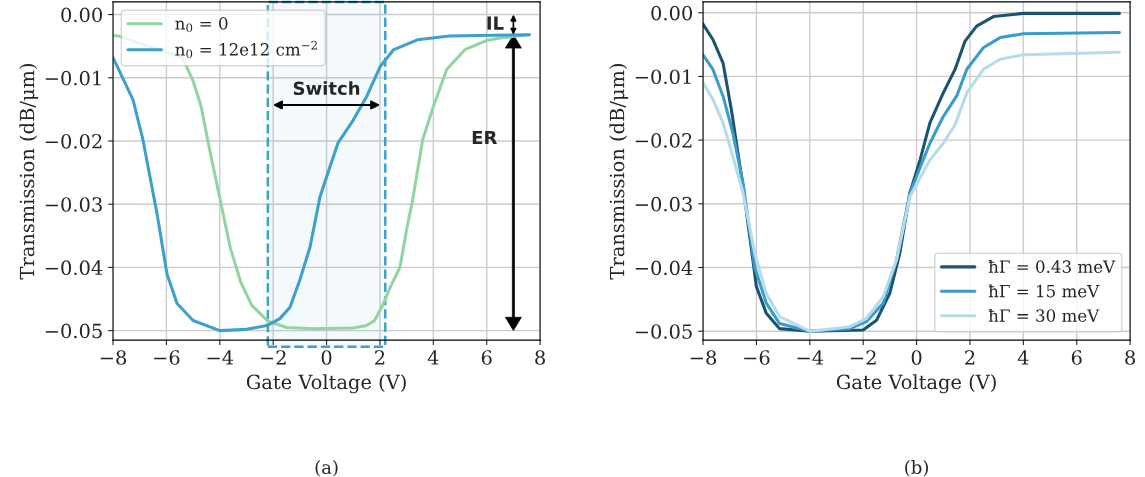 The height and width of the screenshot is (477, 1145). Describe the element at coordinates (495, 23) in the screenshot. I see `annotation: IL` at that location.